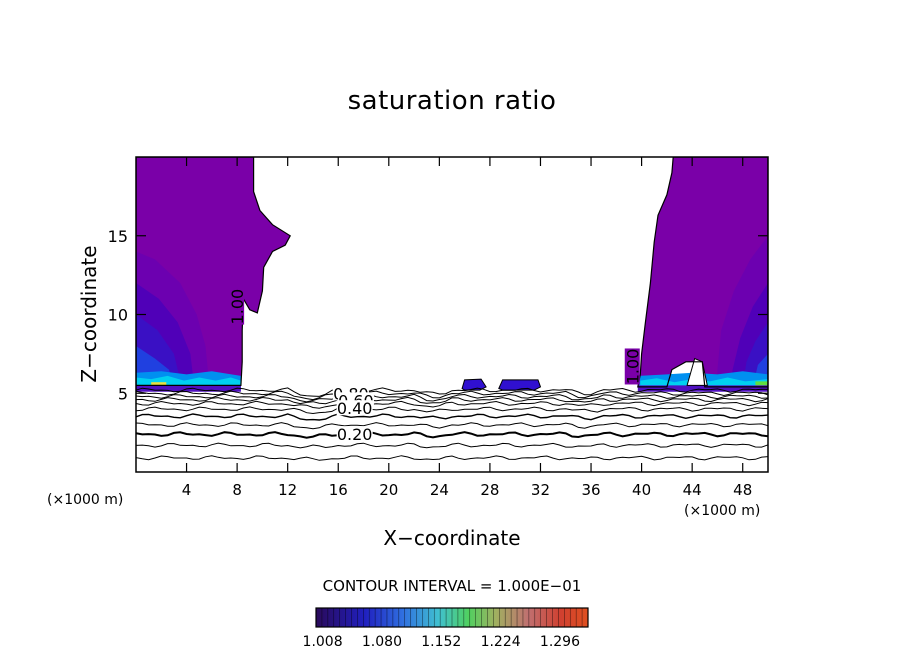  What do you see at coordinates (237, 490) in the screenshot?
I see `x-tick-label: 8` at bounding box center [237, 490].